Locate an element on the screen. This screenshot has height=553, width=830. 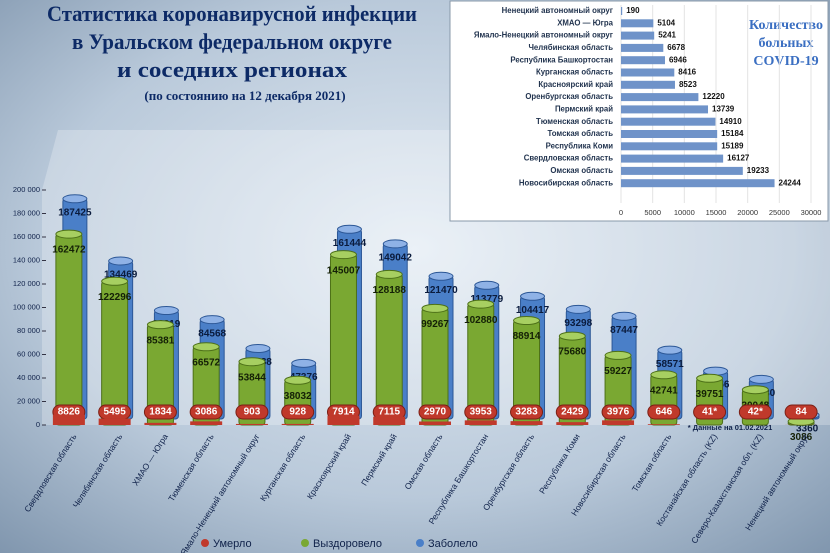
value-label: 85381 is located at coordinates (161, 340).